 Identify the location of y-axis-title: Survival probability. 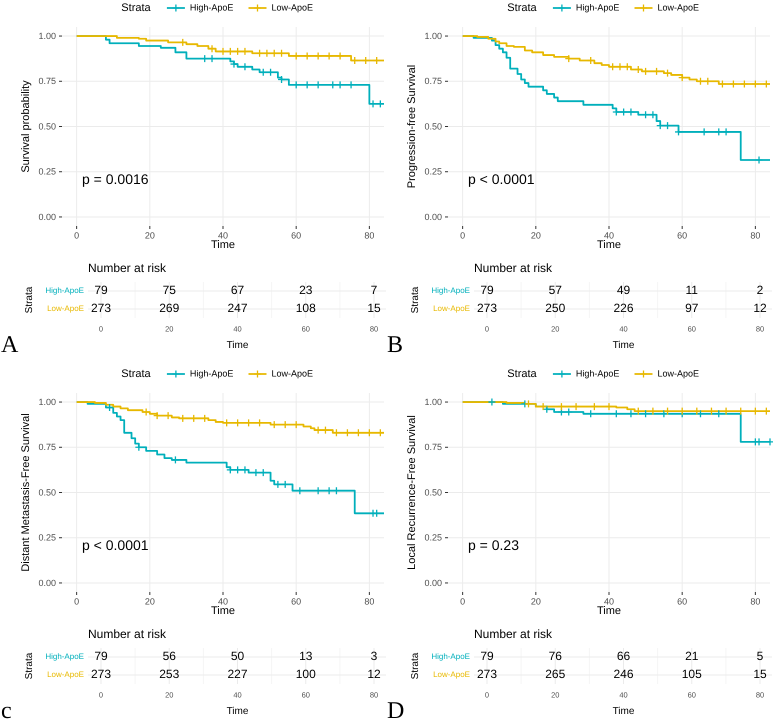
(26, 126).